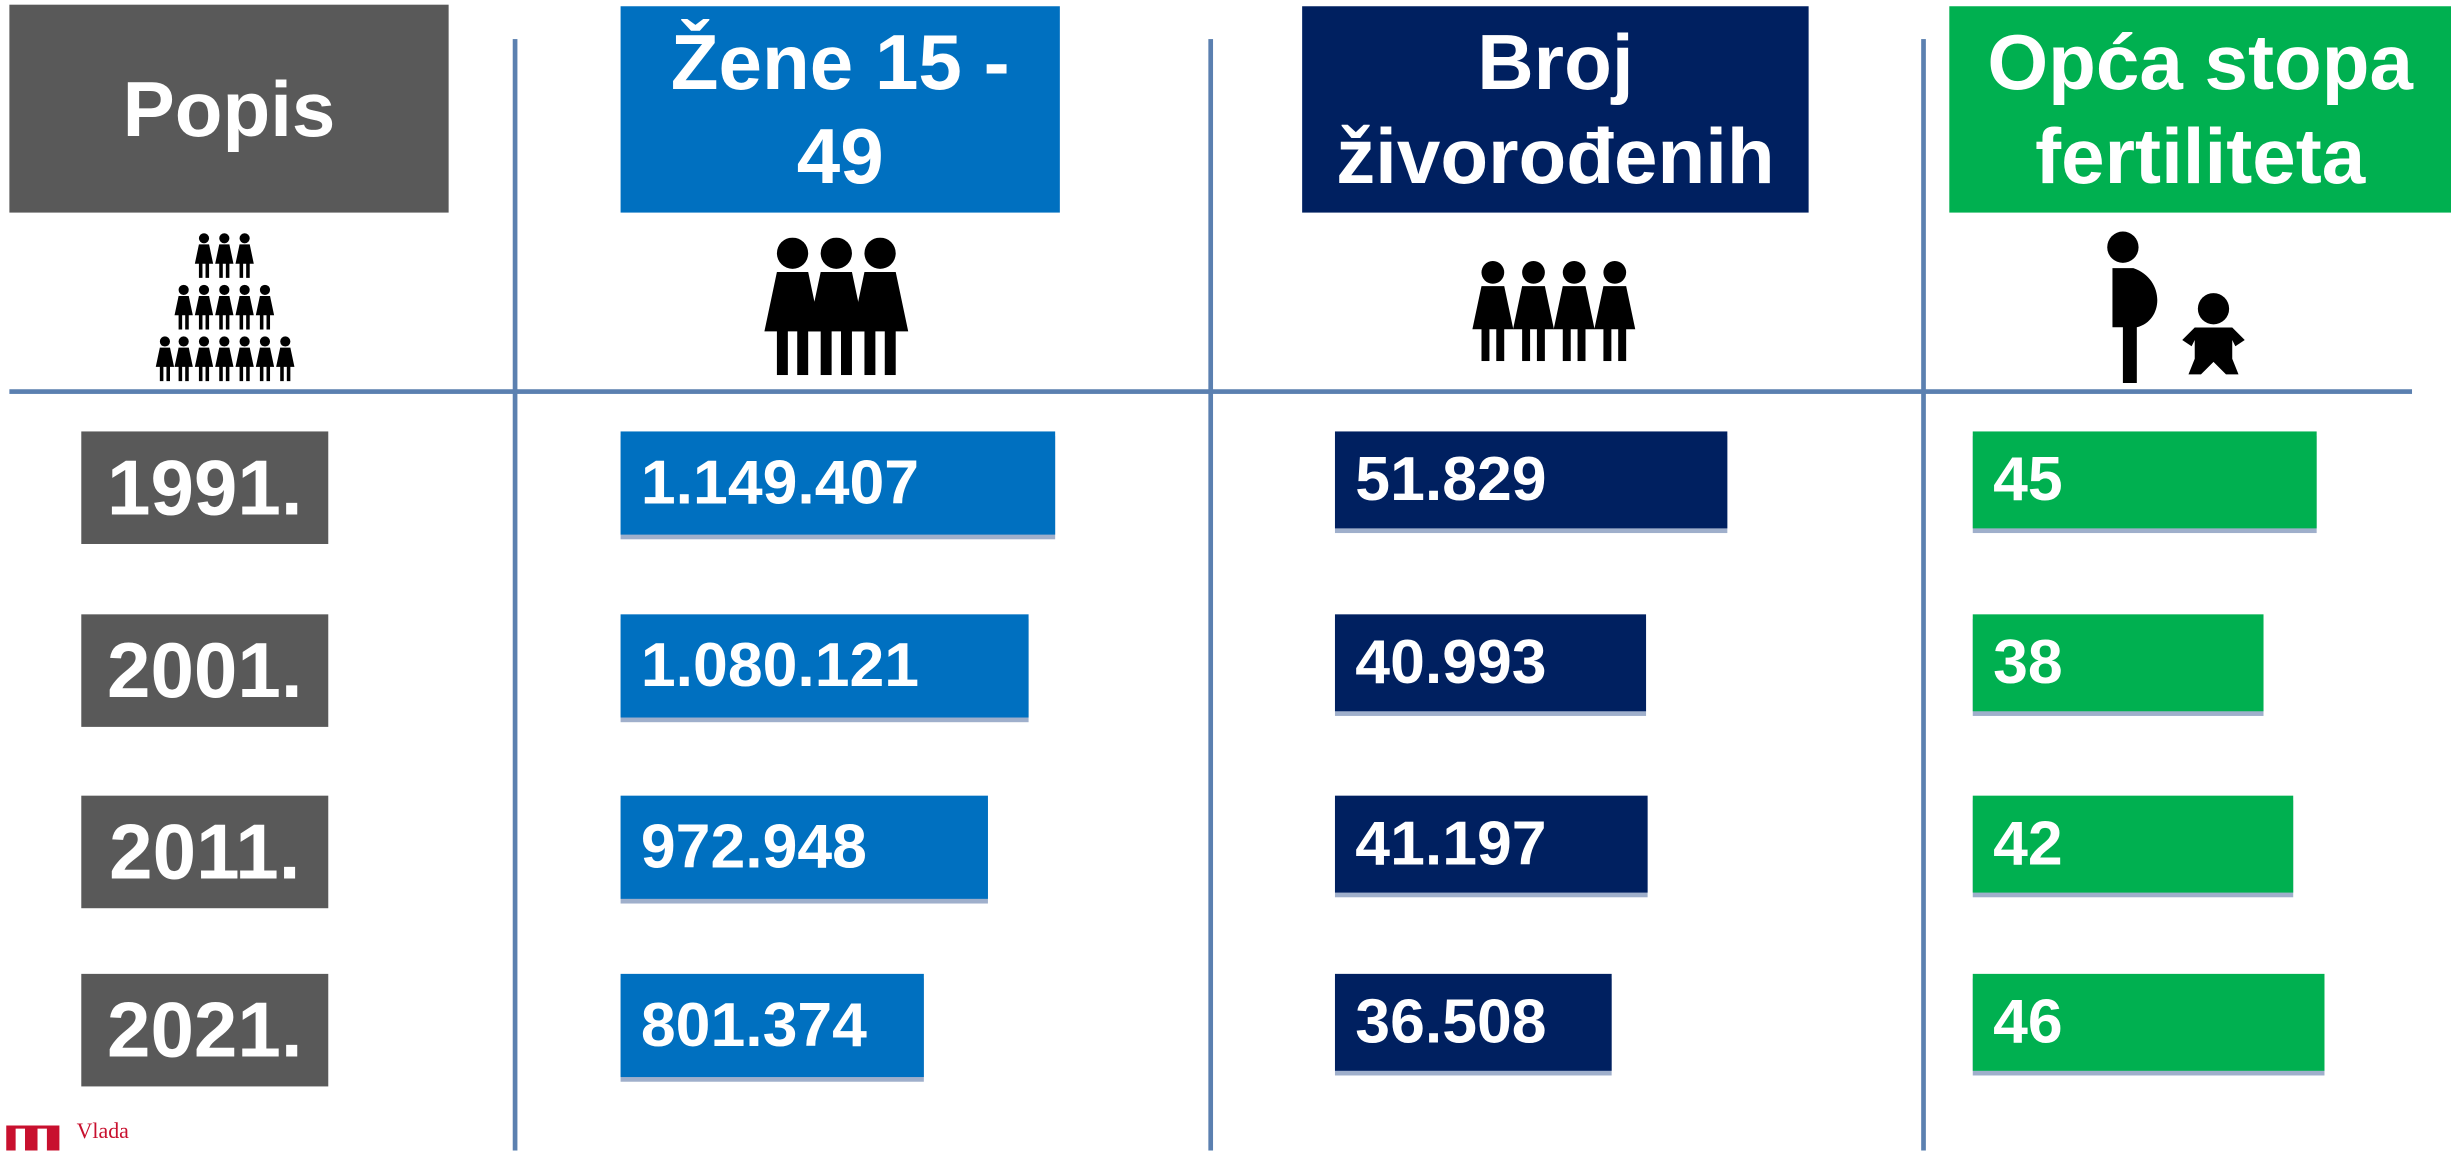  I want to click on bar: 40.993, so click(1490, 663).